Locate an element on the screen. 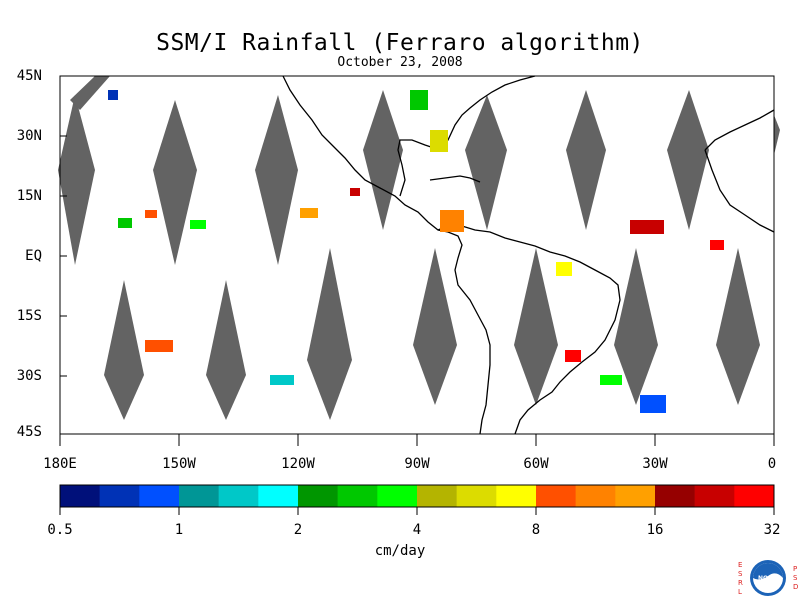 The image size is (800, 600). colorbar-tick-label: 2 is located at coordinates (298, 530).